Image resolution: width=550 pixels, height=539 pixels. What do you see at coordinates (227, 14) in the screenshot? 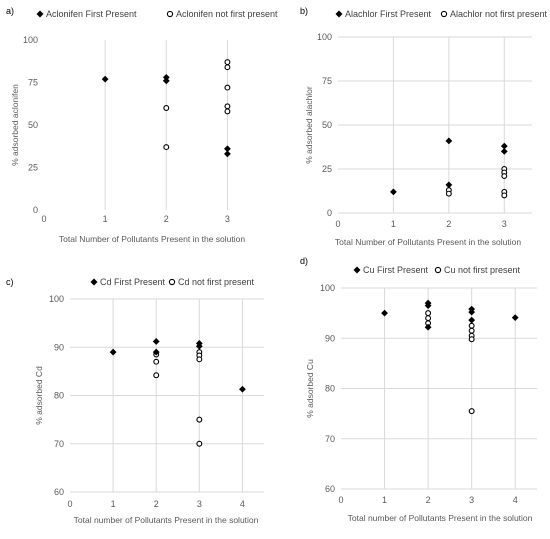
I see `legend-entry-not-first: Aclonifen not first present` at bounding box center [227, 14].